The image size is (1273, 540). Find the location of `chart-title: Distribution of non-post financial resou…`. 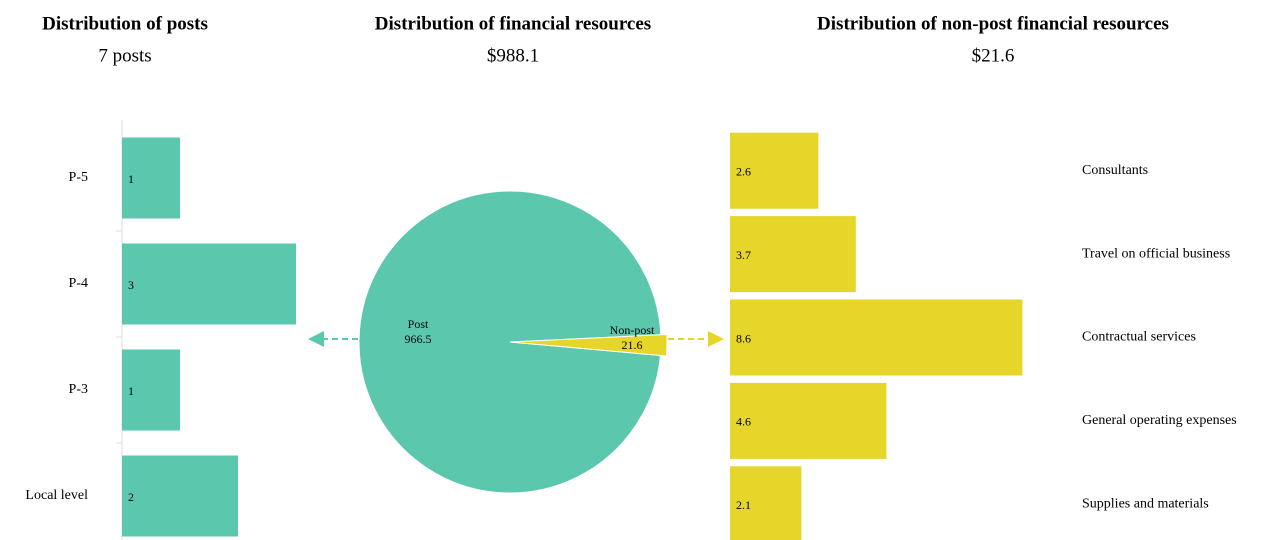

chart-title: Distribution of non-post financial resou… is located at coordinates (993, 23).